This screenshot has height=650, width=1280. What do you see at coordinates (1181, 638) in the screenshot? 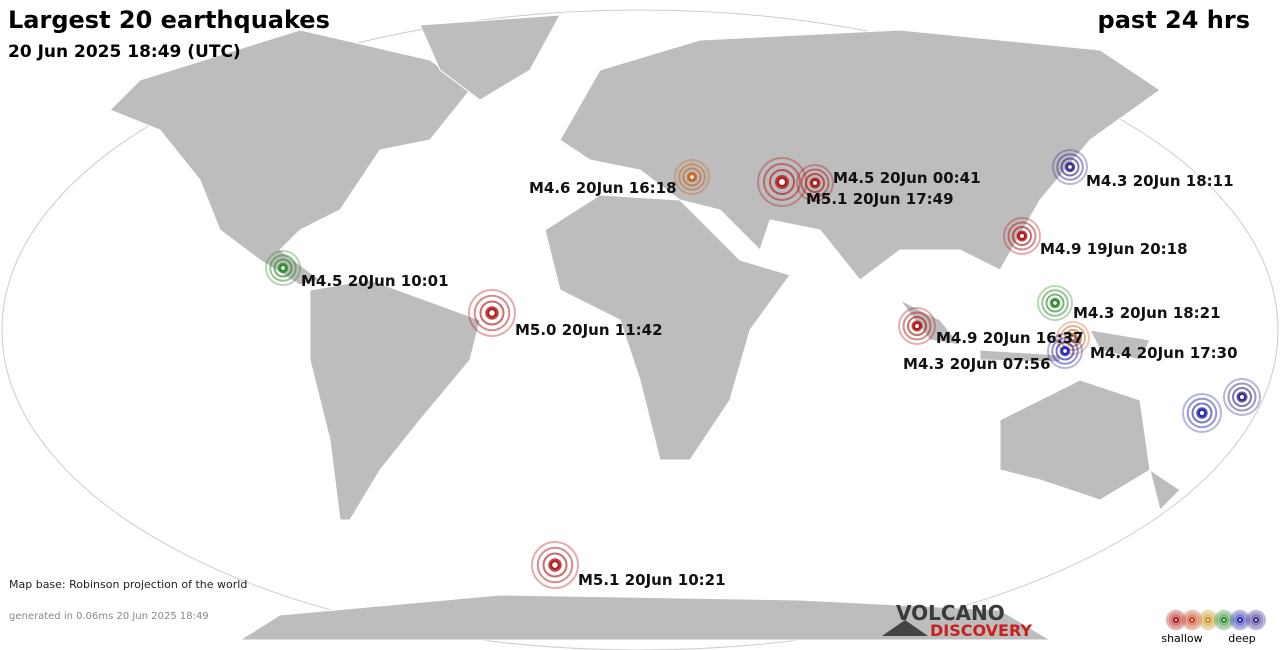
I see `legend-shallow: shallow` at bounding box center [1181, 638].